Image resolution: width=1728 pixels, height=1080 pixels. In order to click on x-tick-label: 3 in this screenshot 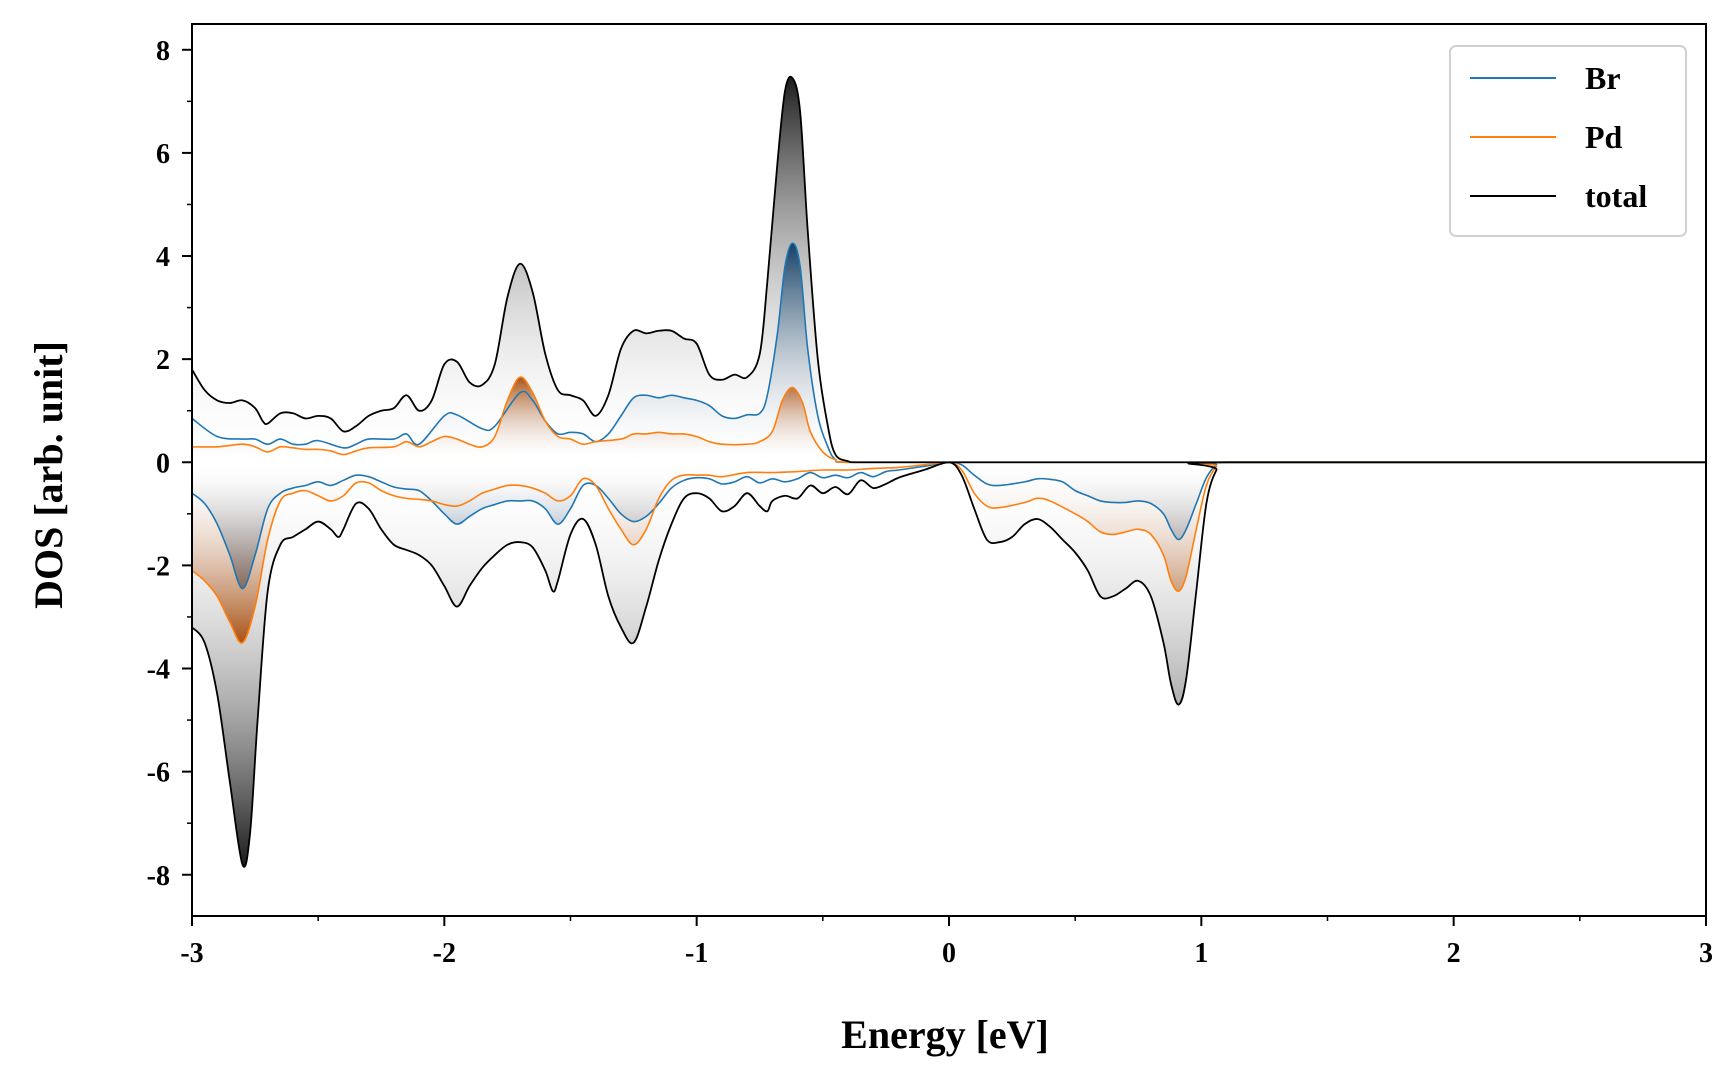, I will do `click(1706, 953)`.